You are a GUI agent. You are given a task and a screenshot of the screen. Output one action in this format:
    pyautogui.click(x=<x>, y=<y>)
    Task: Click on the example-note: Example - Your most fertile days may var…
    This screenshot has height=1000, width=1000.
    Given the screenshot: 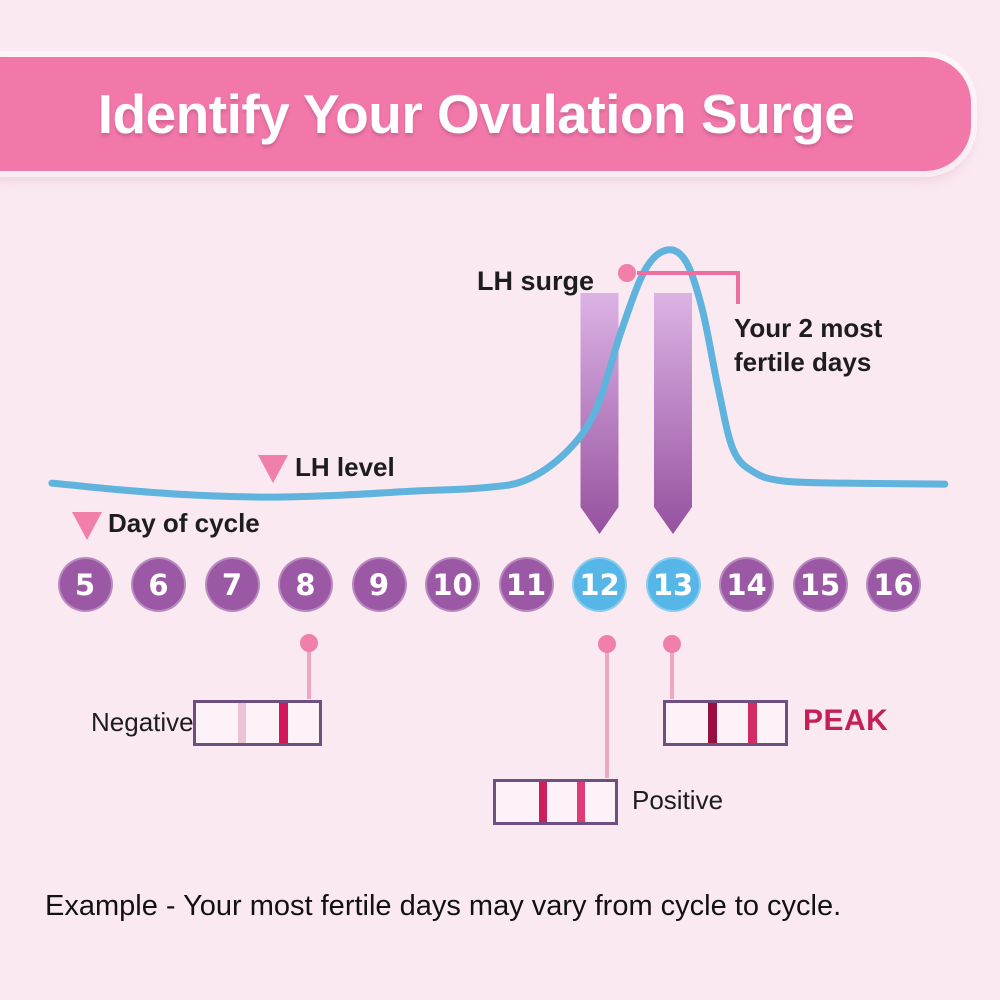 What is the action you would take?
    pyautogui.click(x=443, y=906)
    